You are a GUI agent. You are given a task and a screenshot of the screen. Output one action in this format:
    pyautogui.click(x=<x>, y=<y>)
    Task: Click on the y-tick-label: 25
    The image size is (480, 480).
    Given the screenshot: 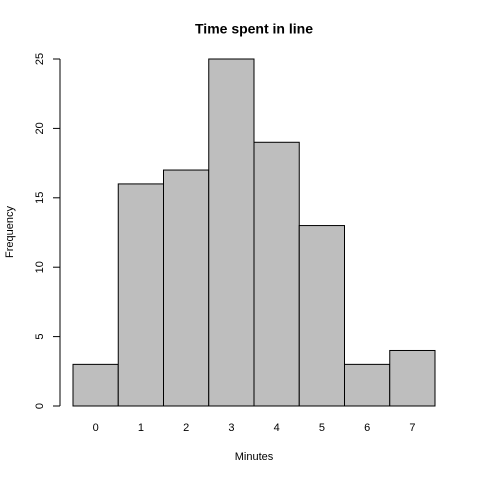 What is the action you would take?
    pyautogui.click(x=40, y=59)
    